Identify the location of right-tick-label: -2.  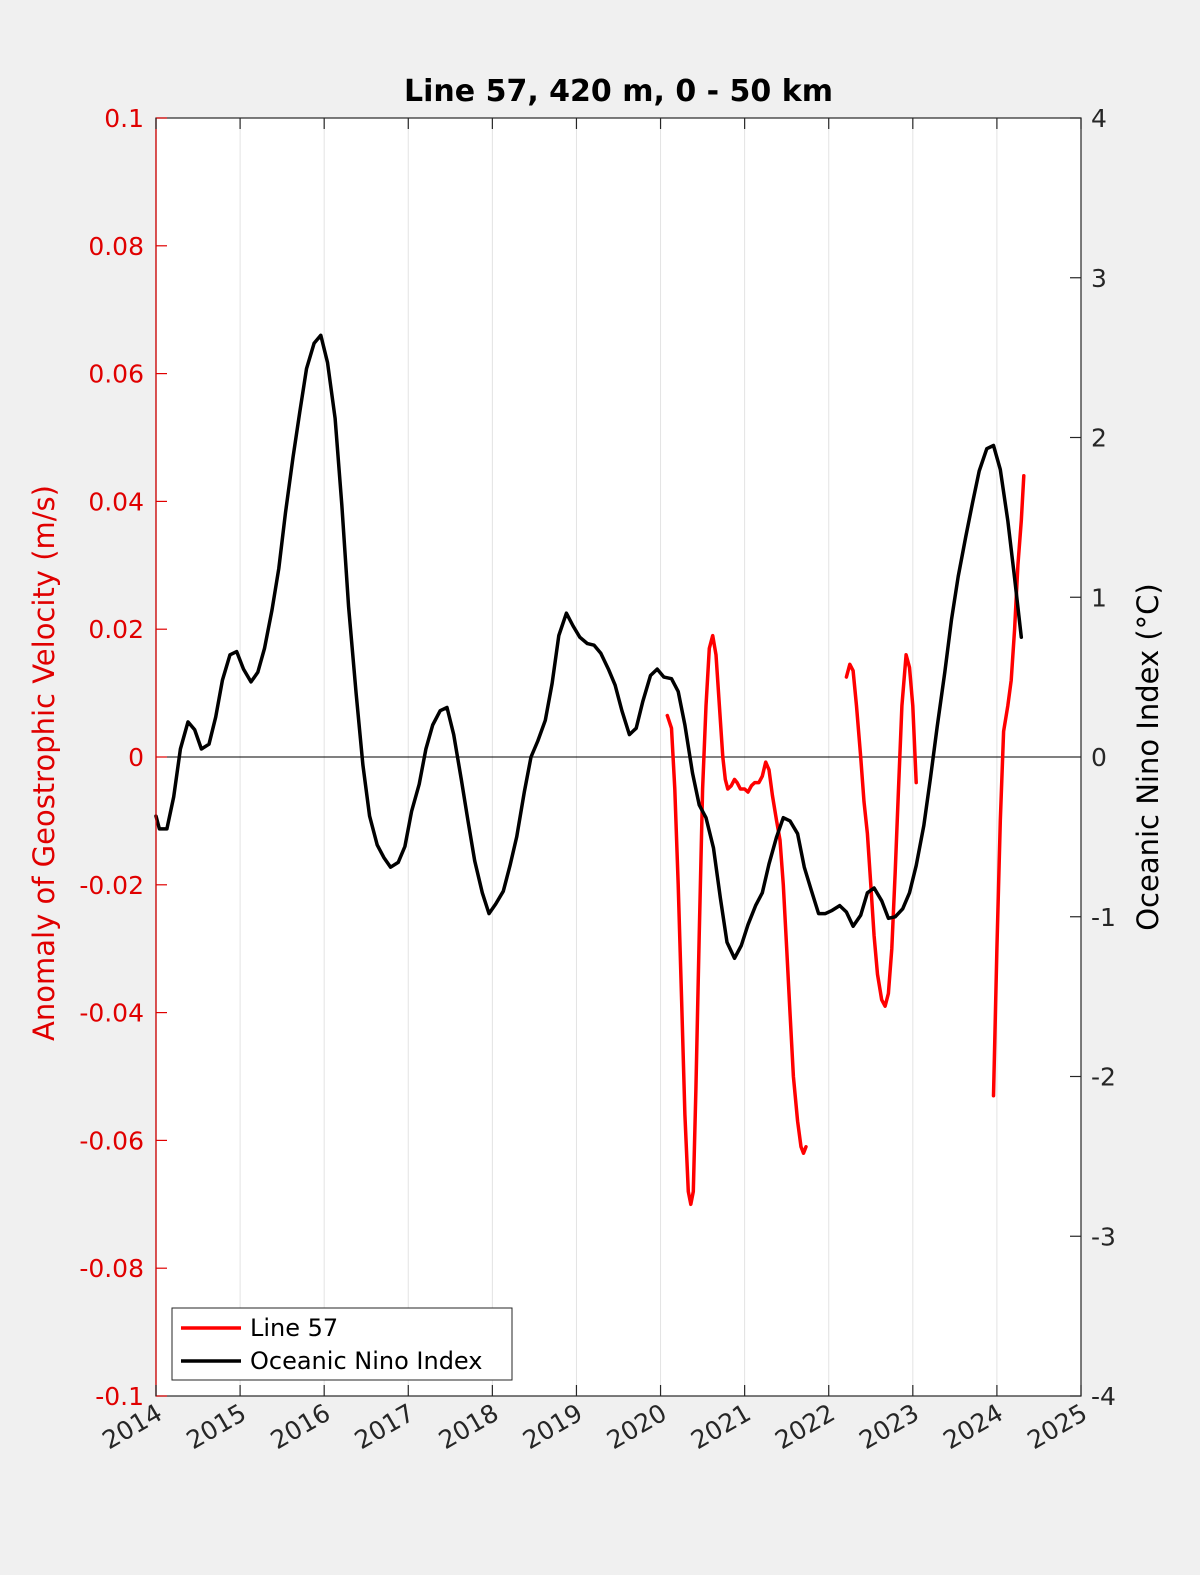
(1103, 1077).